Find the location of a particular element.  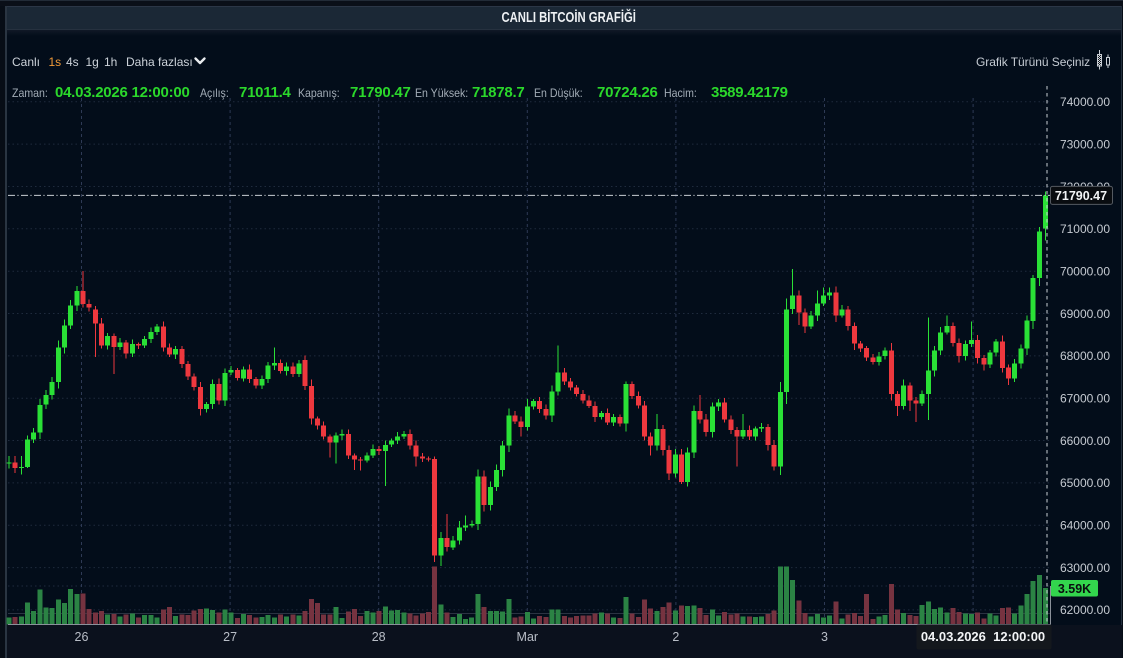

svg-text: 64000.00 is located at coordinates (1085, 526).